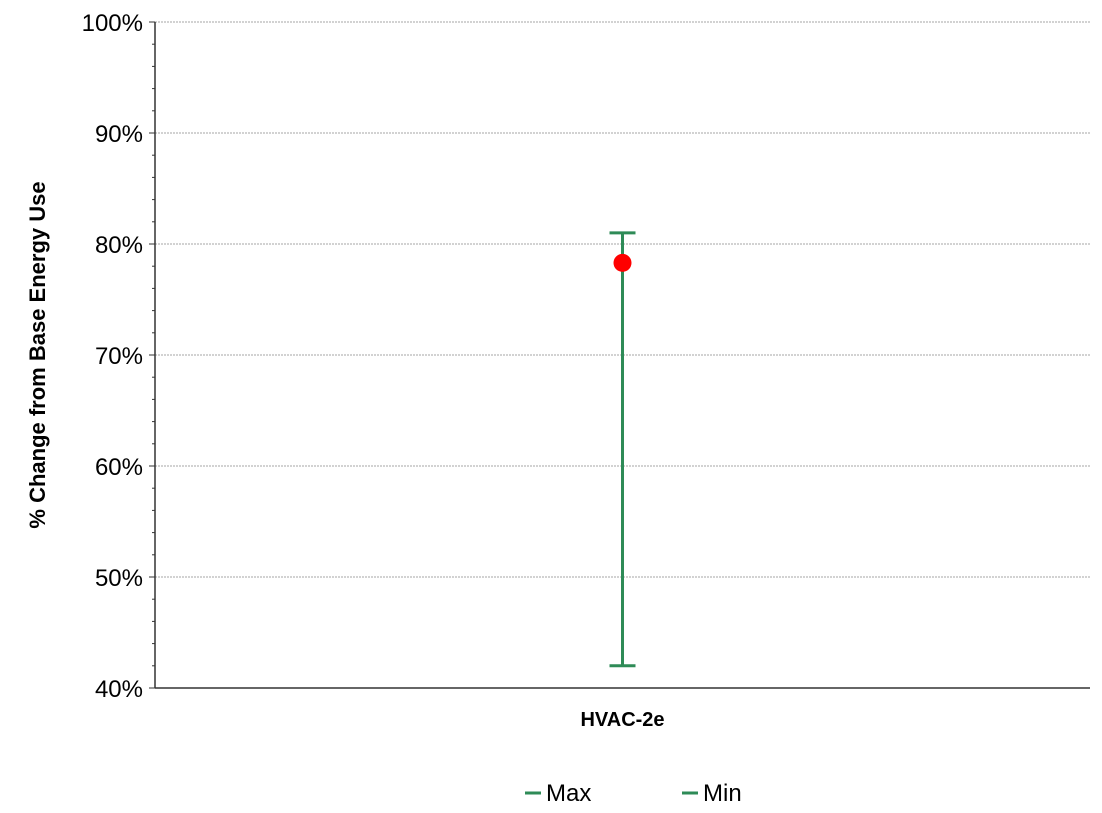  I want to click on y-tick-label: 90%, so click(119, 134).